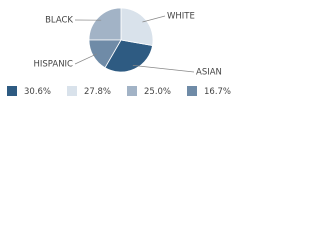 Image resolution: width=320 pixels, height=240 pixels. What do you see at coordinates (157, 92) in the screenshot?
I see `legend-label: 25.0%` at bounding box center [157, 92].